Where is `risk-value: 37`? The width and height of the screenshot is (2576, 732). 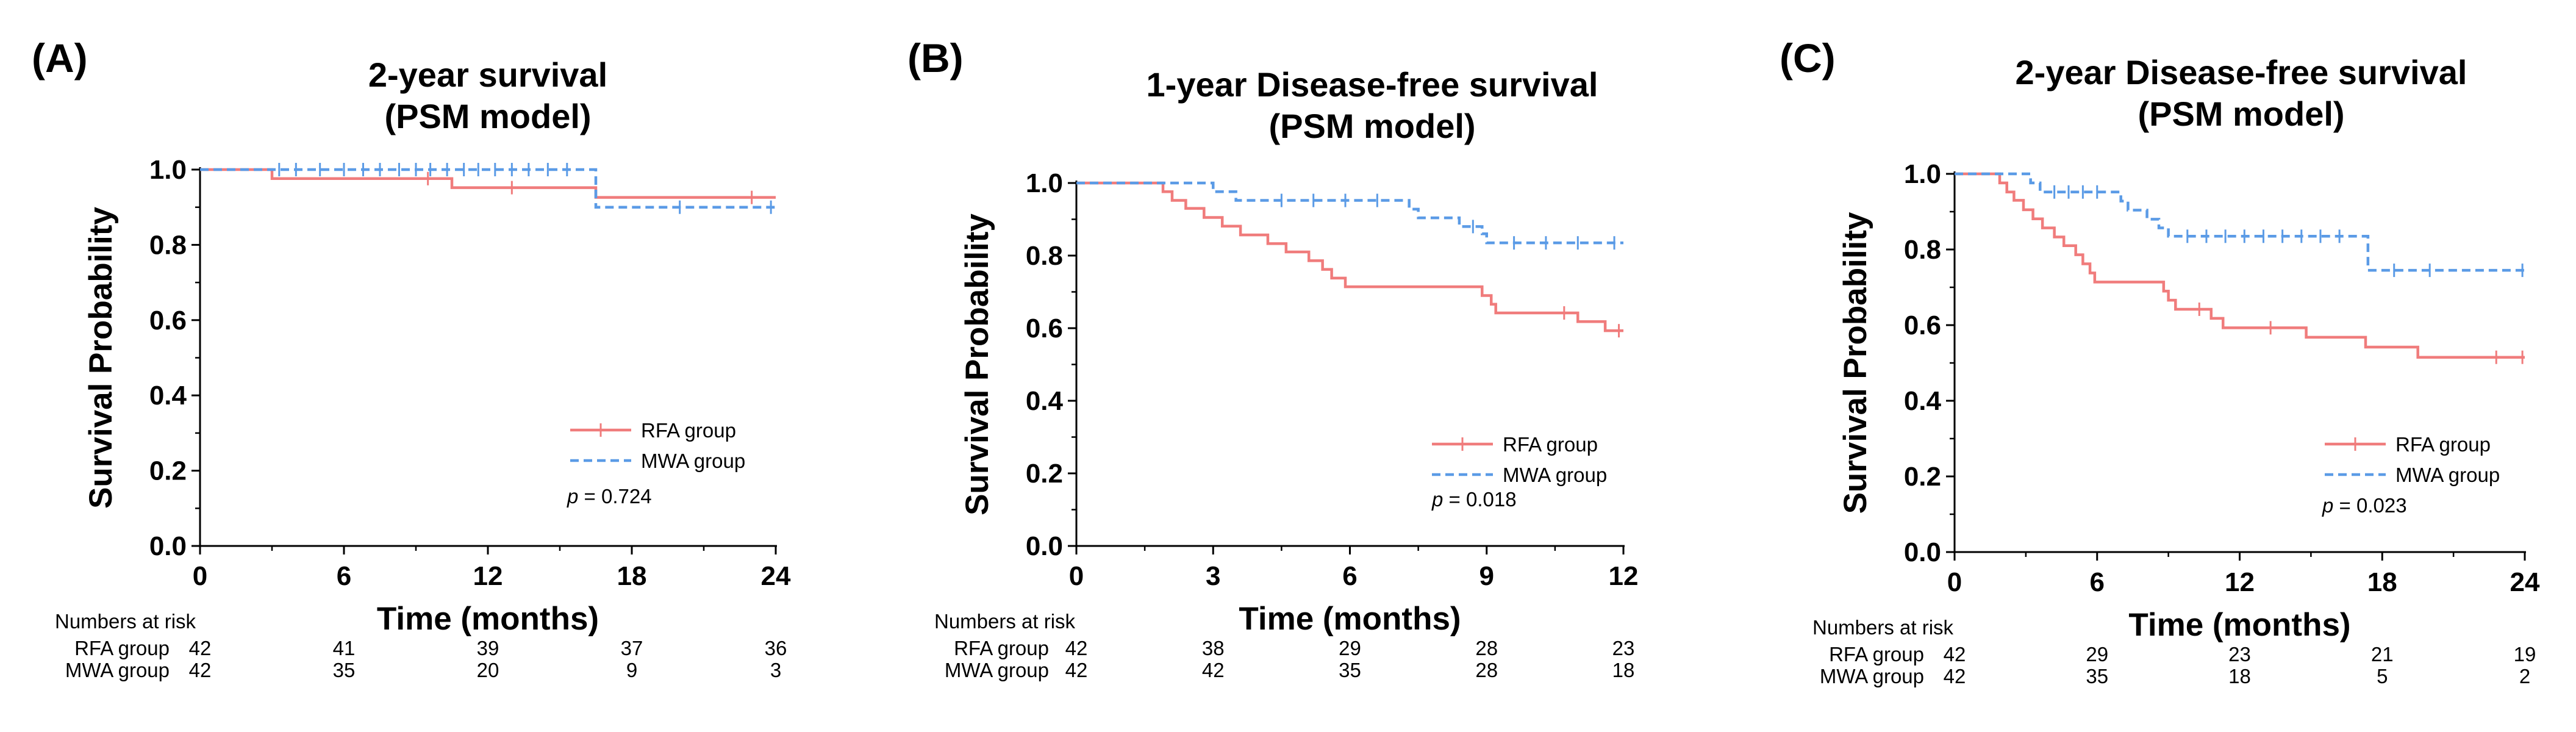 risk-value: 37 is located at coordinates (632, 648).